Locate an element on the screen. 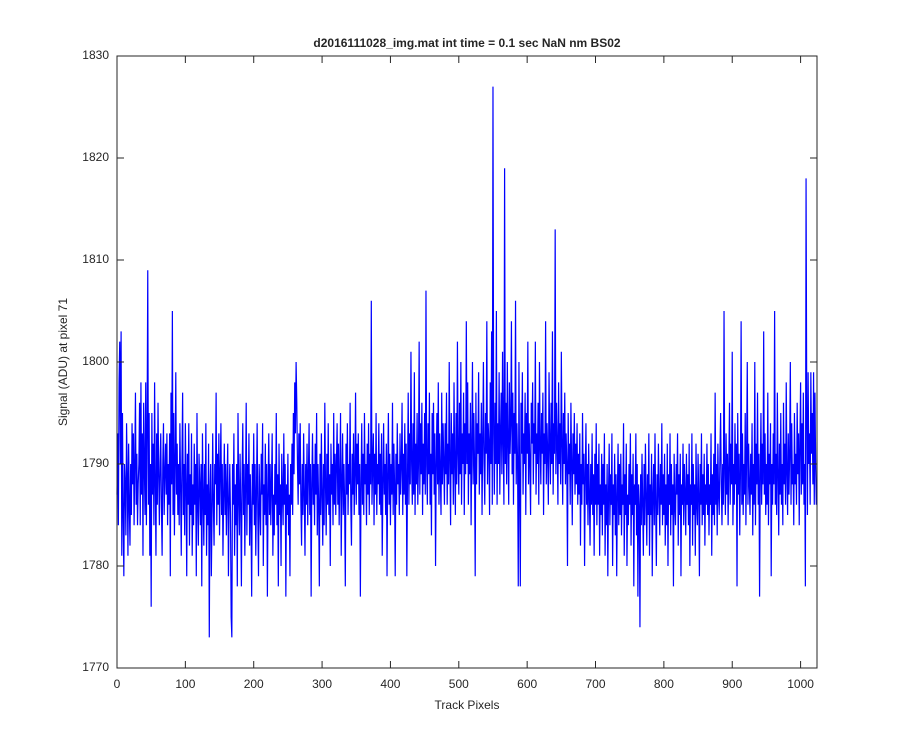  y-tick-label: 1780 is located at coordinates (95, 565).